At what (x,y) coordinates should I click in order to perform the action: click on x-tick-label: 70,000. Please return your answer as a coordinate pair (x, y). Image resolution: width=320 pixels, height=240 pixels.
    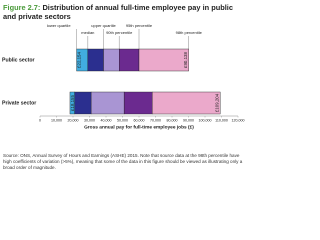
    Looking at the image, I should click on (155, 120).